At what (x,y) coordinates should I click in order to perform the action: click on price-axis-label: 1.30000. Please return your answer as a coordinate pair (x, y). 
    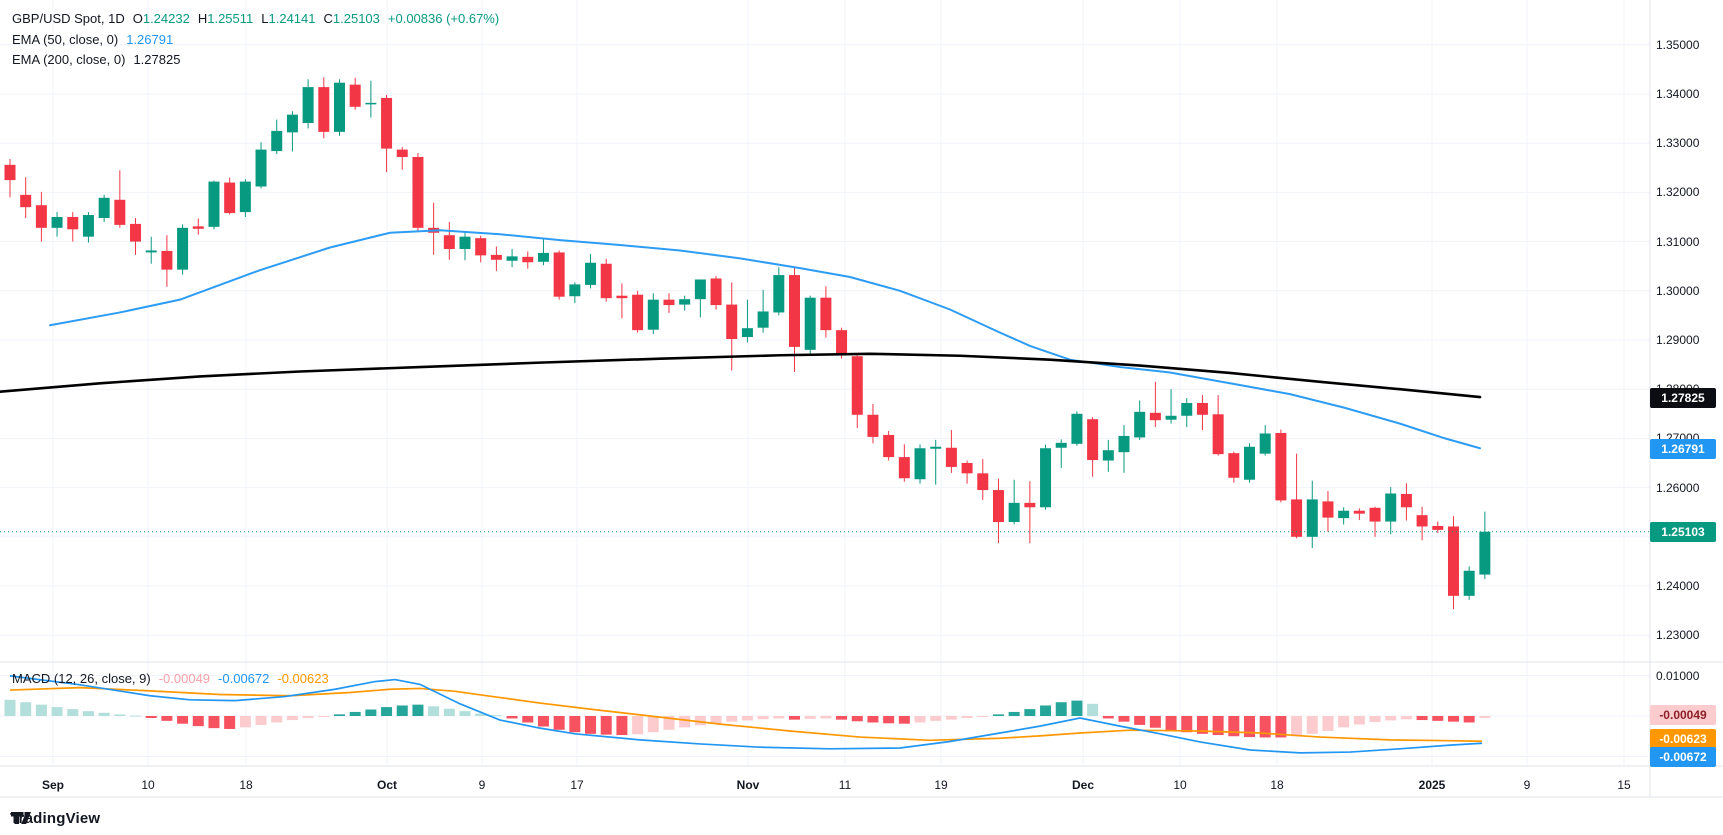
    Looking at the image, I should click on (1678, 290).